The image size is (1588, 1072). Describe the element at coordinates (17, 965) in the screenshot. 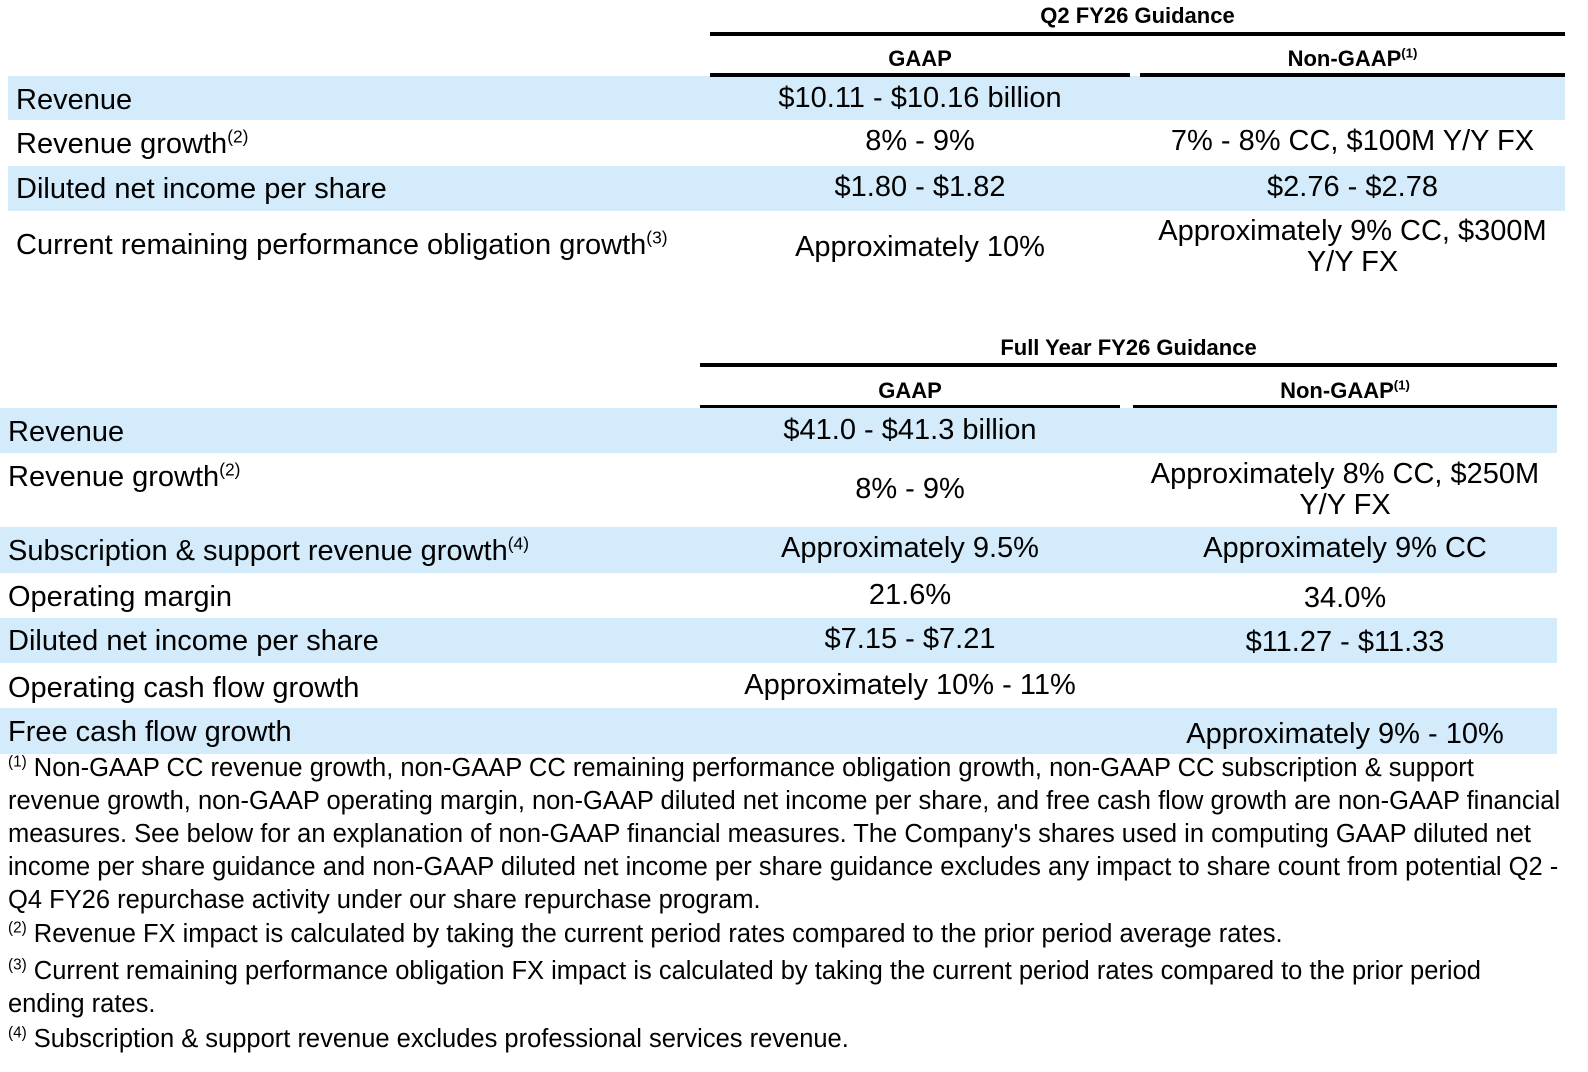

I see `footnote-marker: (3)` at that location.